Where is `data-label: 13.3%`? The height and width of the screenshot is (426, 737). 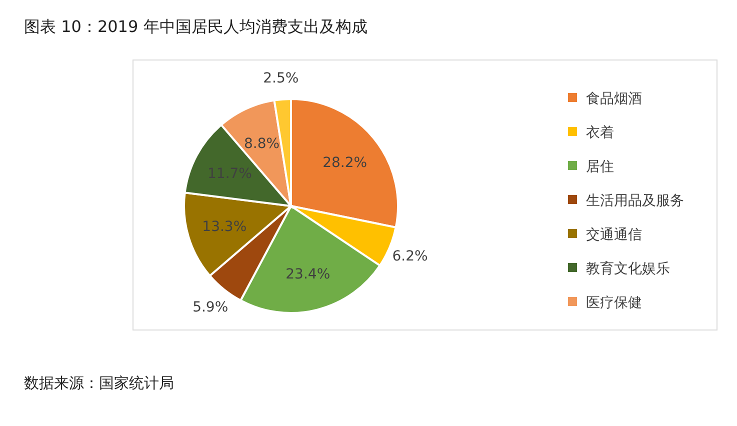
data-label: 13.3% is located at coordinates (224, 227).